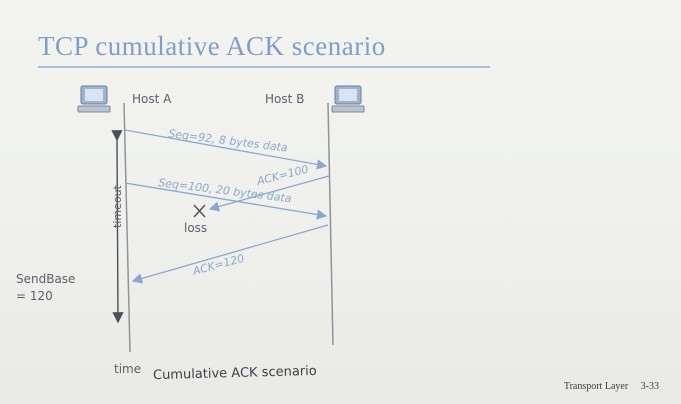 Image resolution: width=681 pixels, height=404 pixels. What do you see at coordinates (199, 211) in the screenshot?
I see `loss-x-icon` at bounding box center [199, 211].